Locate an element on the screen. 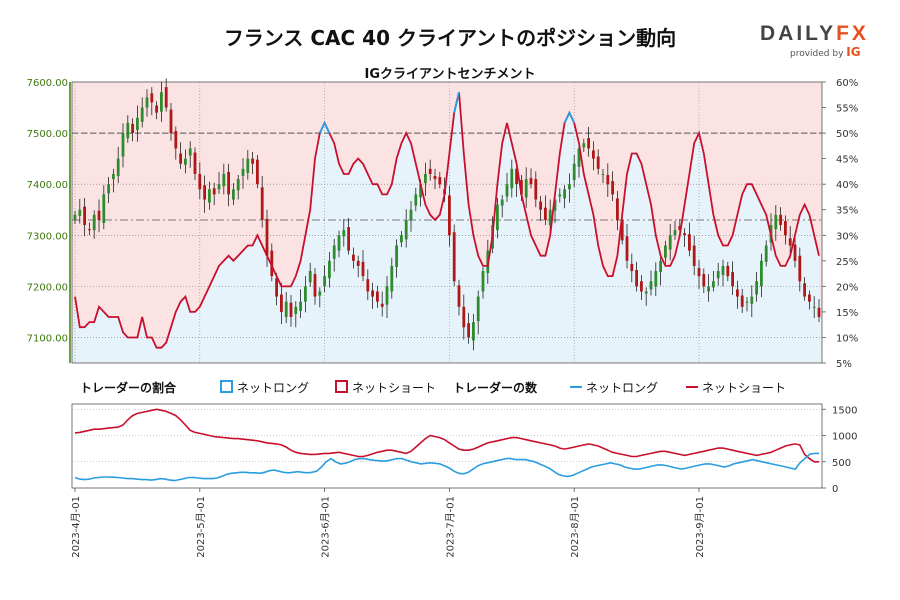 The width and height of the screenshot is (900, 600). percent-tick-label: 10% is located at coordinates (847, 338).